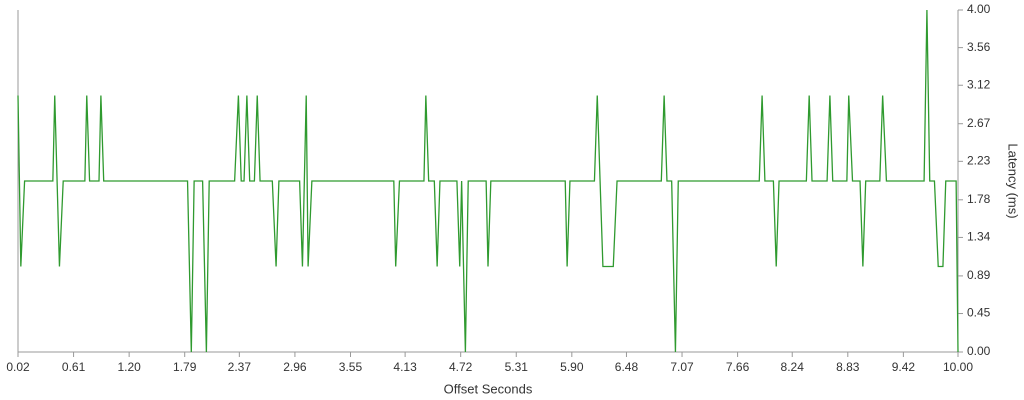  I want to click on x-tick-label: 1.20, so click(129, 367).